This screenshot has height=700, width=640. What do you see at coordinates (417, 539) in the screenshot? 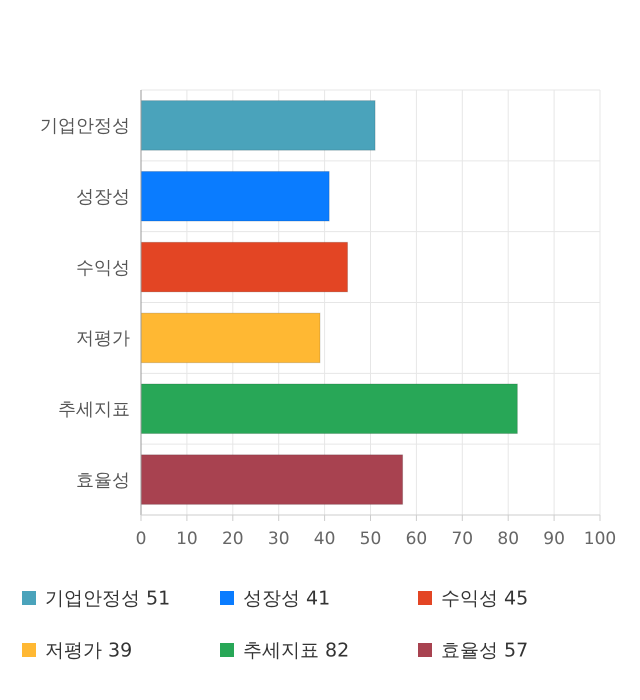
I see `x-tick-label: 60` at bounding box center [417, 539].